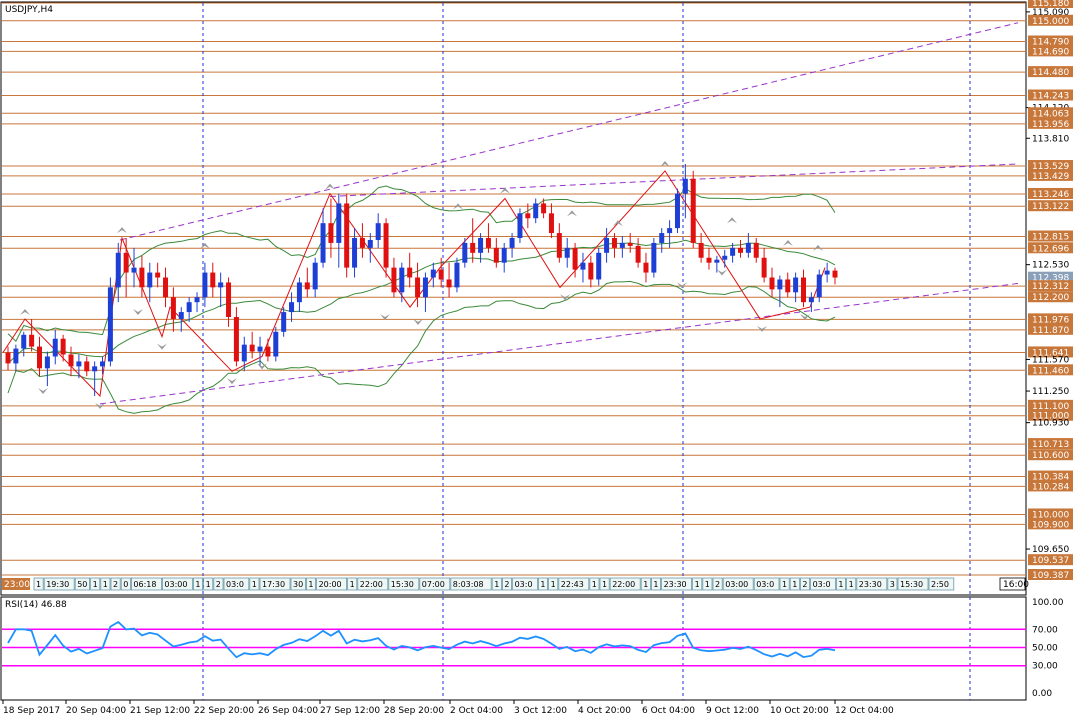  Describe the element at coordinates (1050, 561) in the screenshot. I see `price-tag-label: 109.537` at that location.